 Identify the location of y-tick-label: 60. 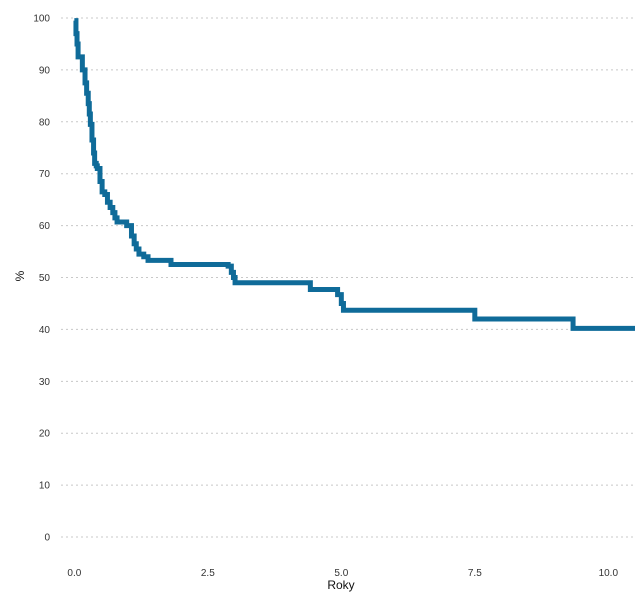
(45, 226).